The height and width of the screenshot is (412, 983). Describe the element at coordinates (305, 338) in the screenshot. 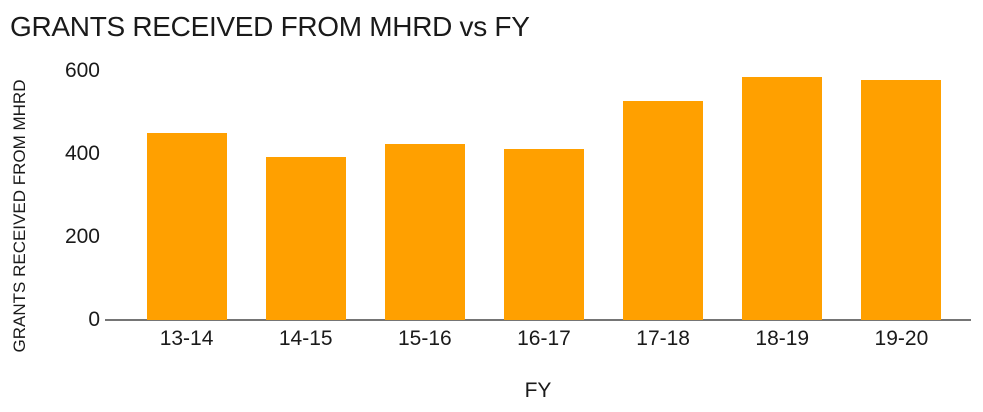

I see `x-axis-tick-label: 14-15` at that location.